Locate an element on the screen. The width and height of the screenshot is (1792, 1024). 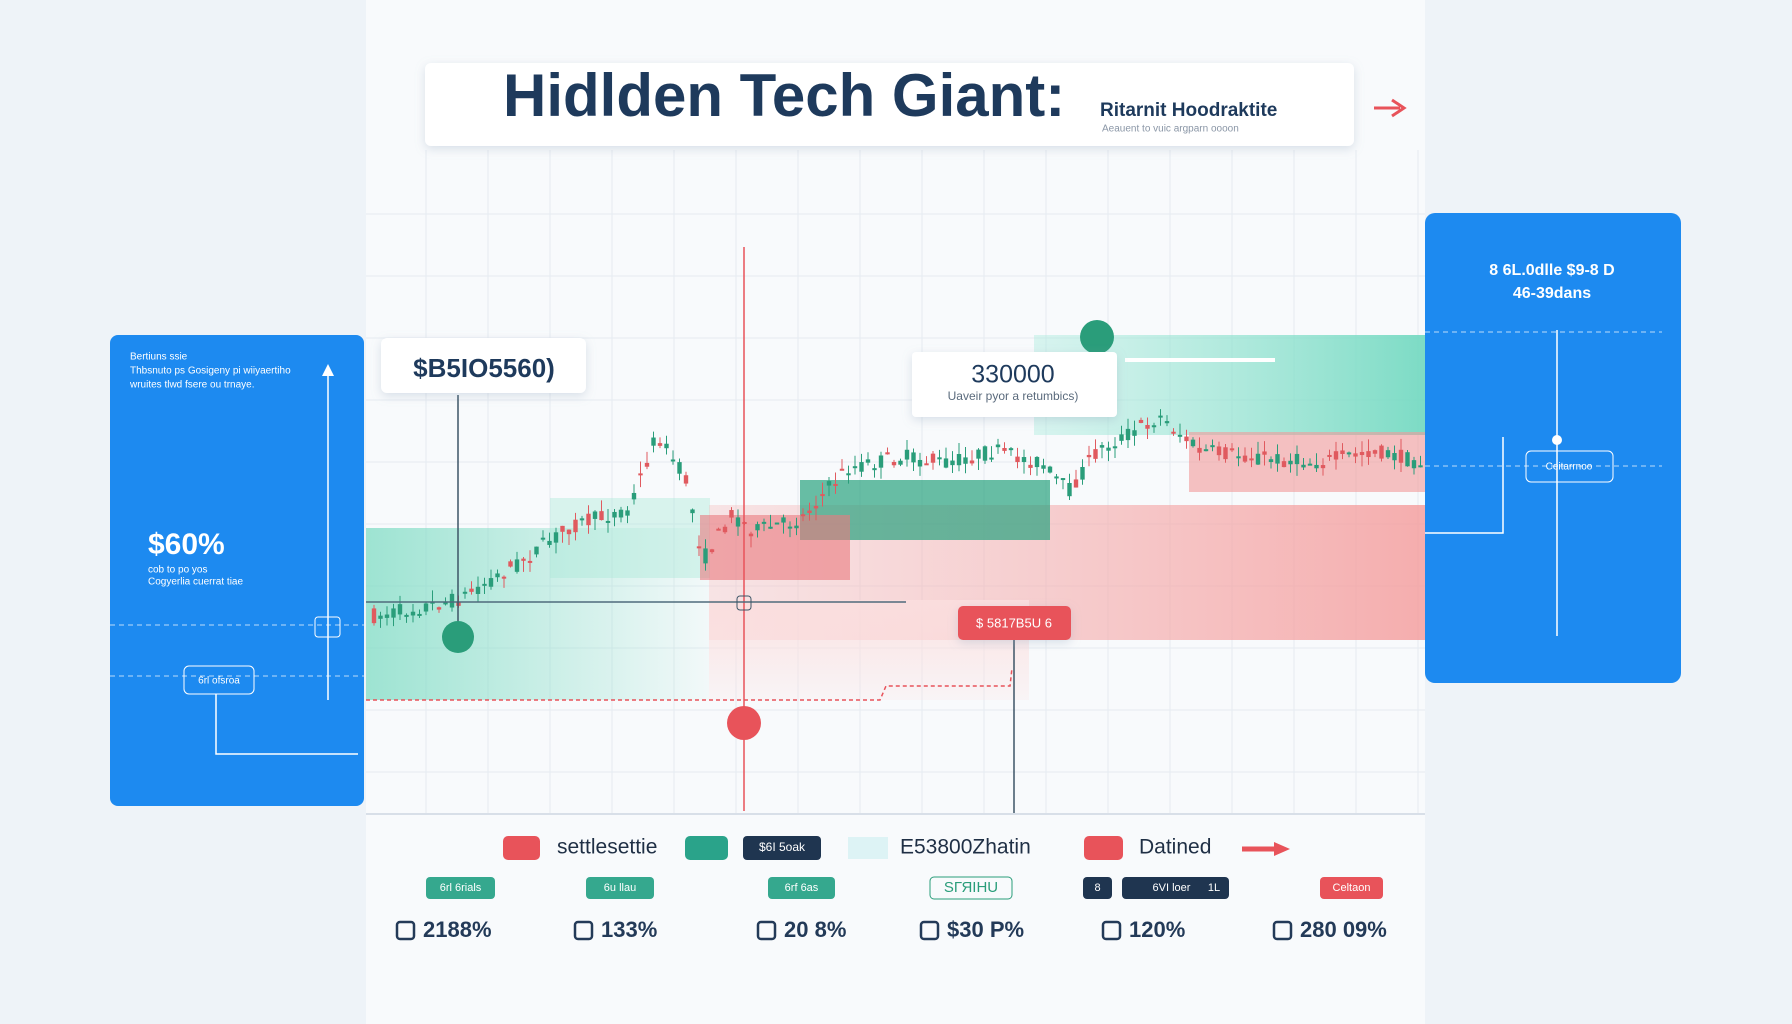
legend-label: $6I 5oak is located at coordinates (782, 847).